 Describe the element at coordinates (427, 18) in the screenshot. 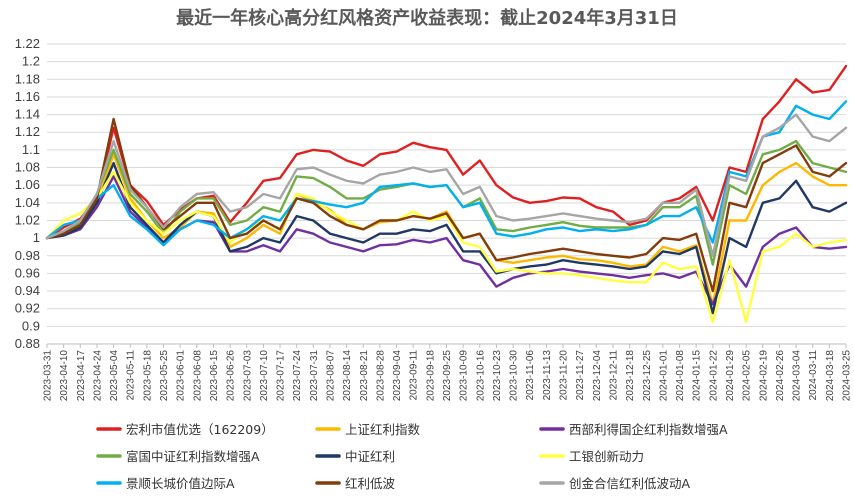

I see `chart-title: 最近一年核心高分红风格资产收益表现：截止2024年3月31日` at that location.